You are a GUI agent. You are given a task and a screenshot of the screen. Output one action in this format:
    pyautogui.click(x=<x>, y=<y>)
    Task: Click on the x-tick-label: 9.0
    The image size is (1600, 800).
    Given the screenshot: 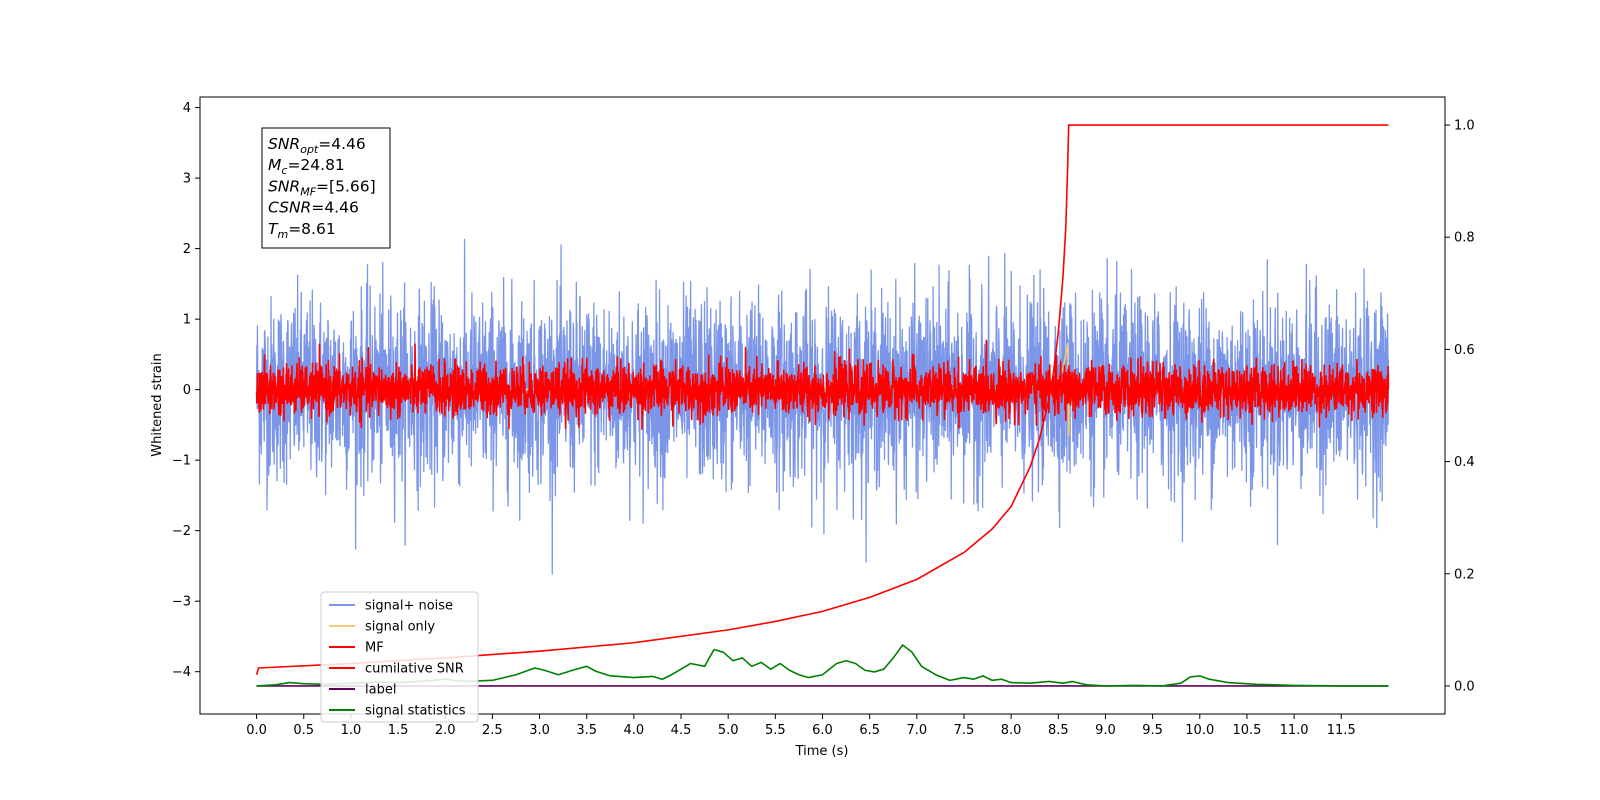 What is the action you would take?
    pyautogui.click(x=1105, y=730)
    